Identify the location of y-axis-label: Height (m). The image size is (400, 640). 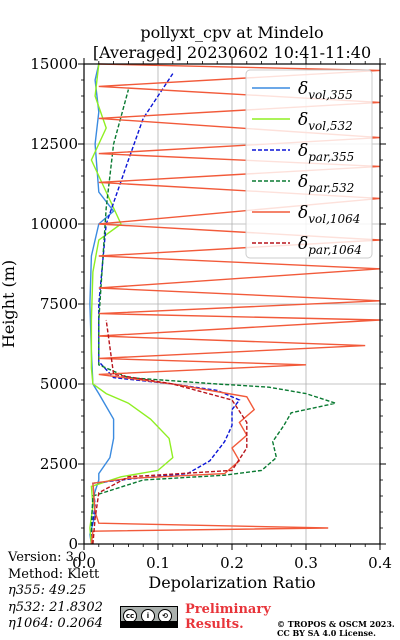
(9, 304).